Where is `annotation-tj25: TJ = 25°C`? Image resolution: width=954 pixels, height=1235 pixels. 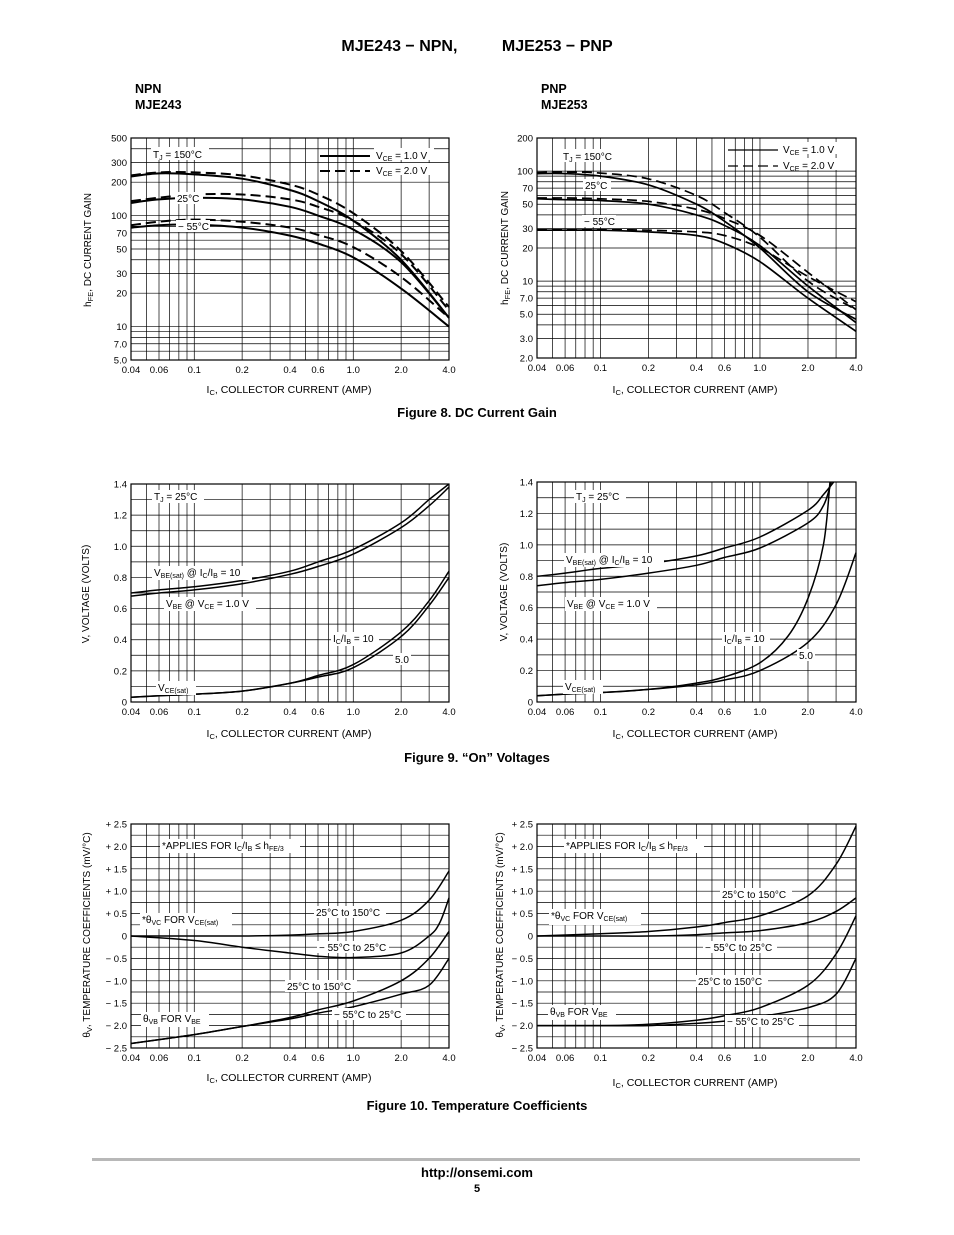
annotation-tj25: TJ = 25°C is located at coordinates (175, 498).